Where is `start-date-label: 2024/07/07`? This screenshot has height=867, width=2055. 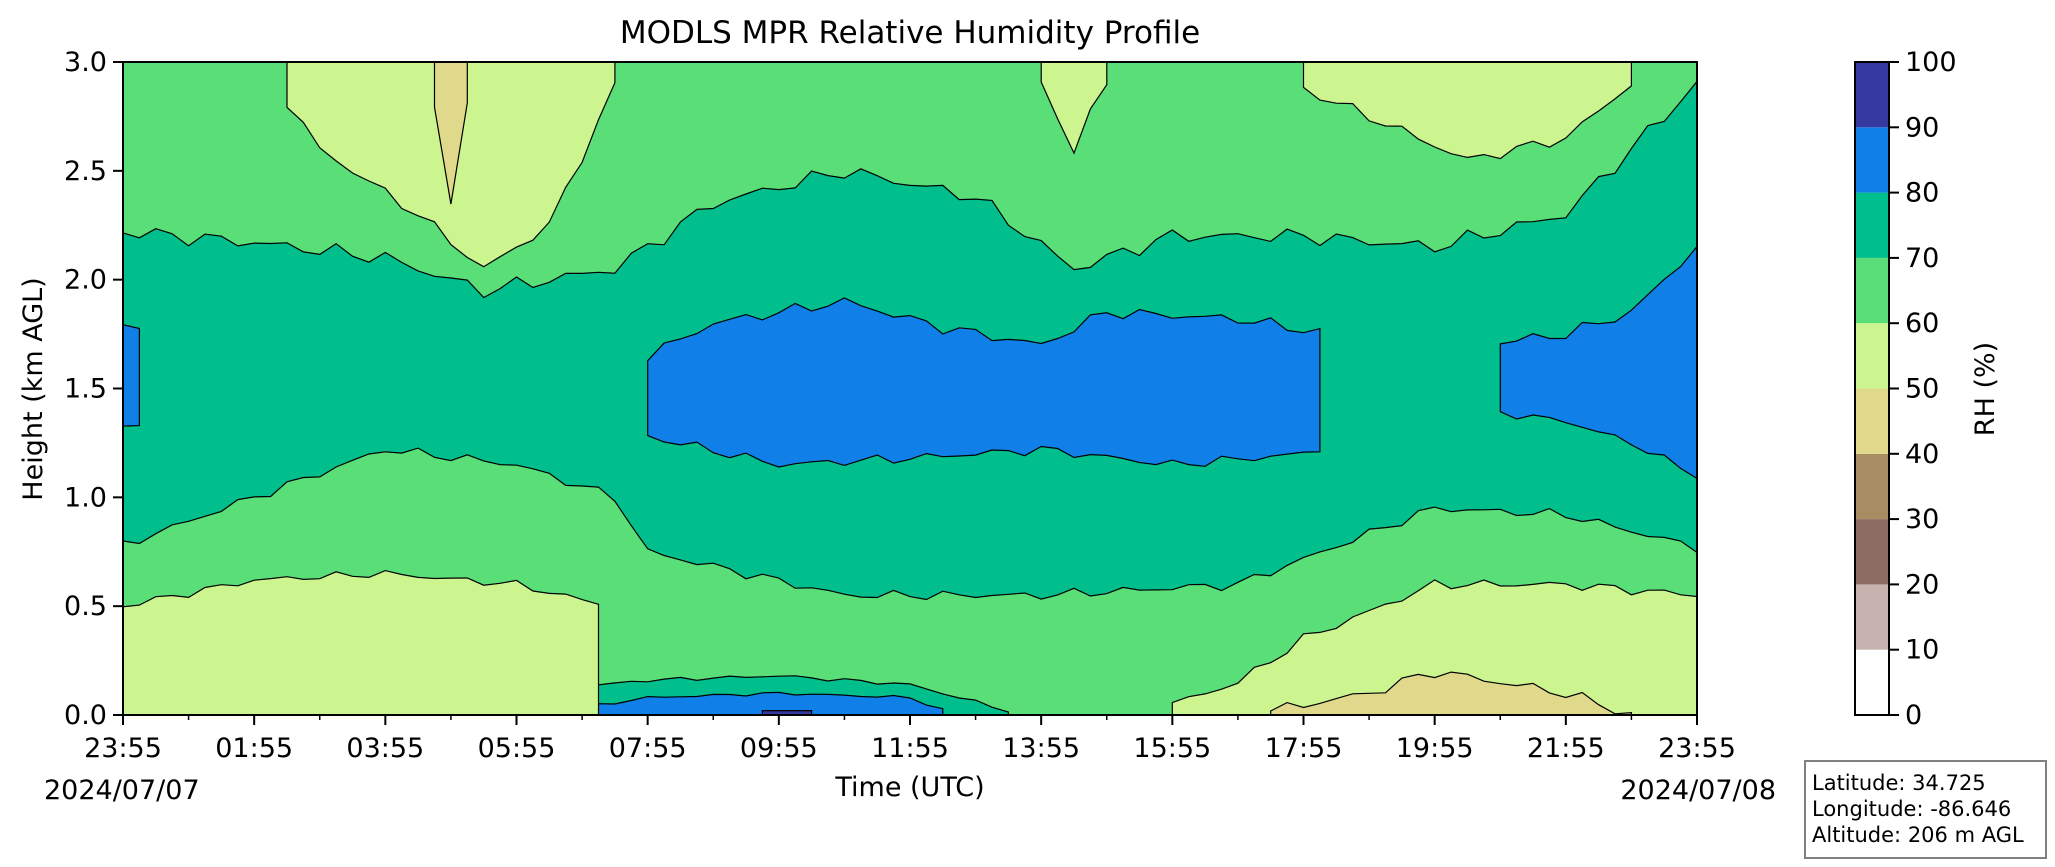 start-date-label: 2024/07/07 is located at coordinates (122, 790).